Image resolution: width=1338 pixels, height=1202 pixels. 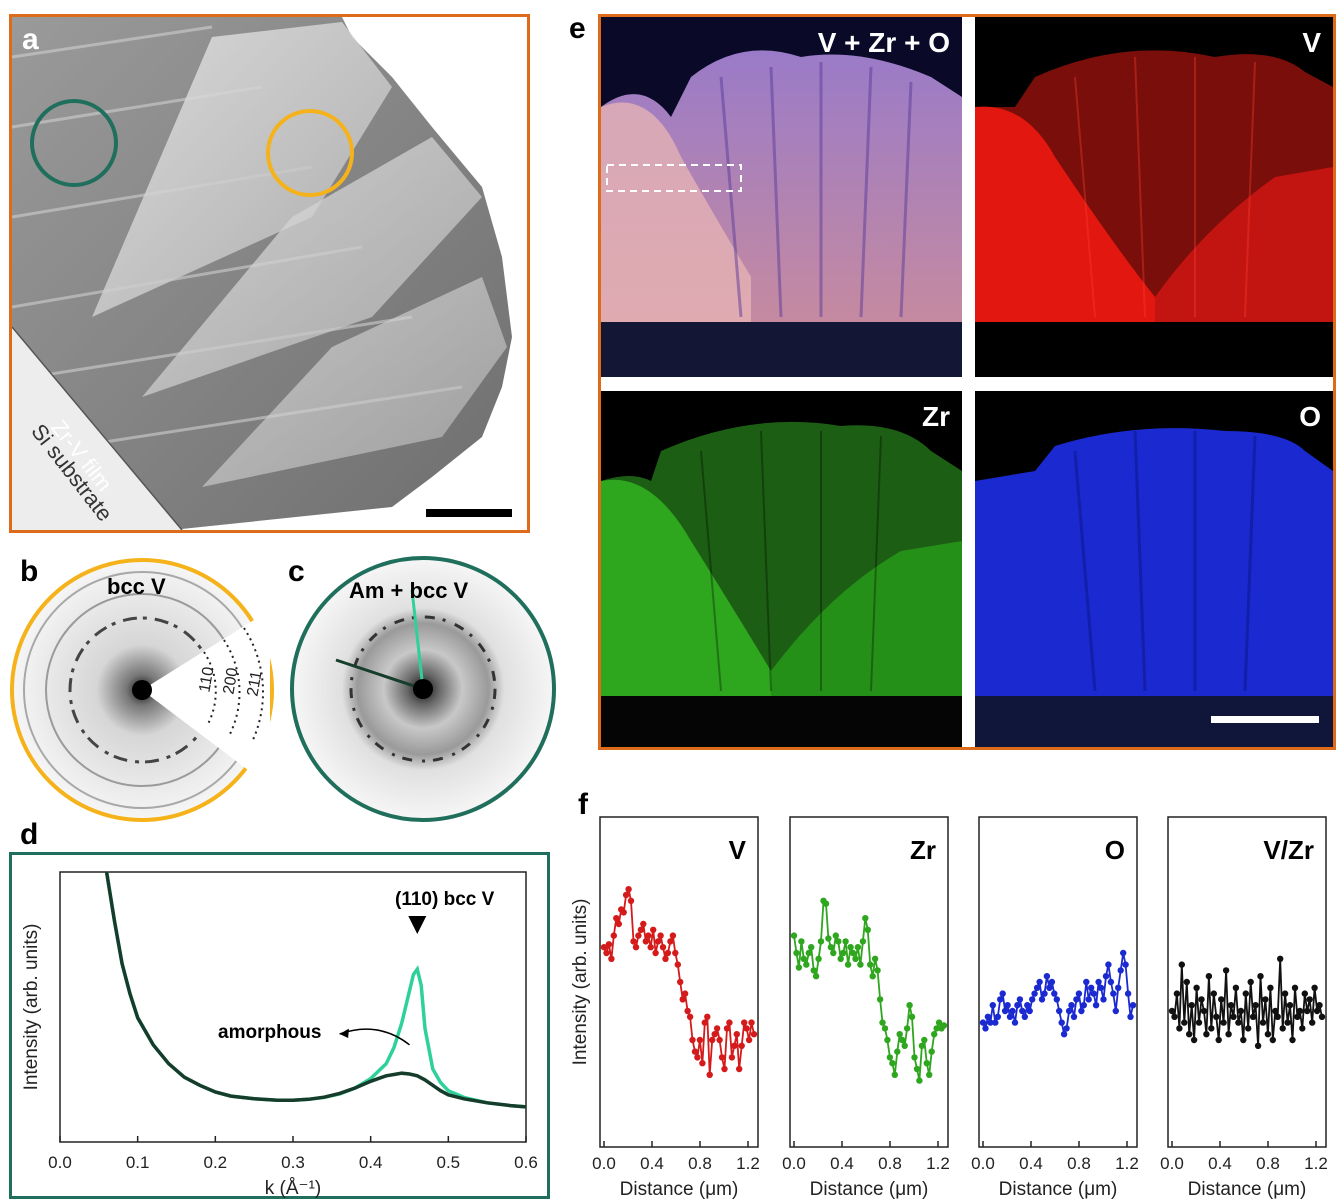 What do you see at coordinates (923, 850) in the screenshot?
I see `series-title: Zr` at bounding box center [923, 850].